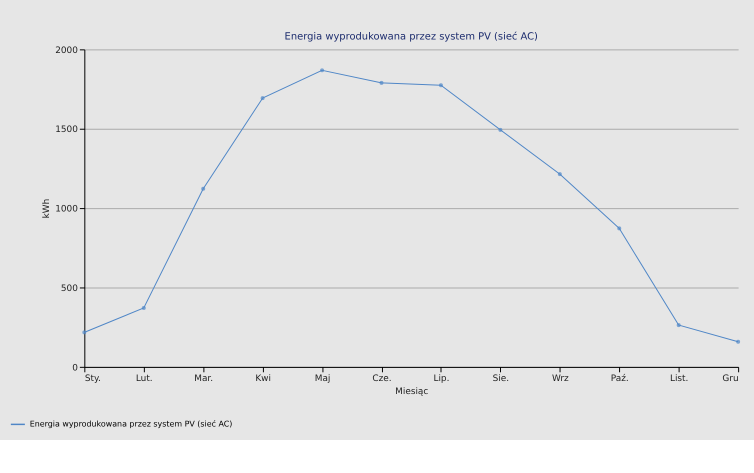  Describe the element at coordinates (561, 379) in the screenshot. I see `x-tick-label: Wrz` at that location.